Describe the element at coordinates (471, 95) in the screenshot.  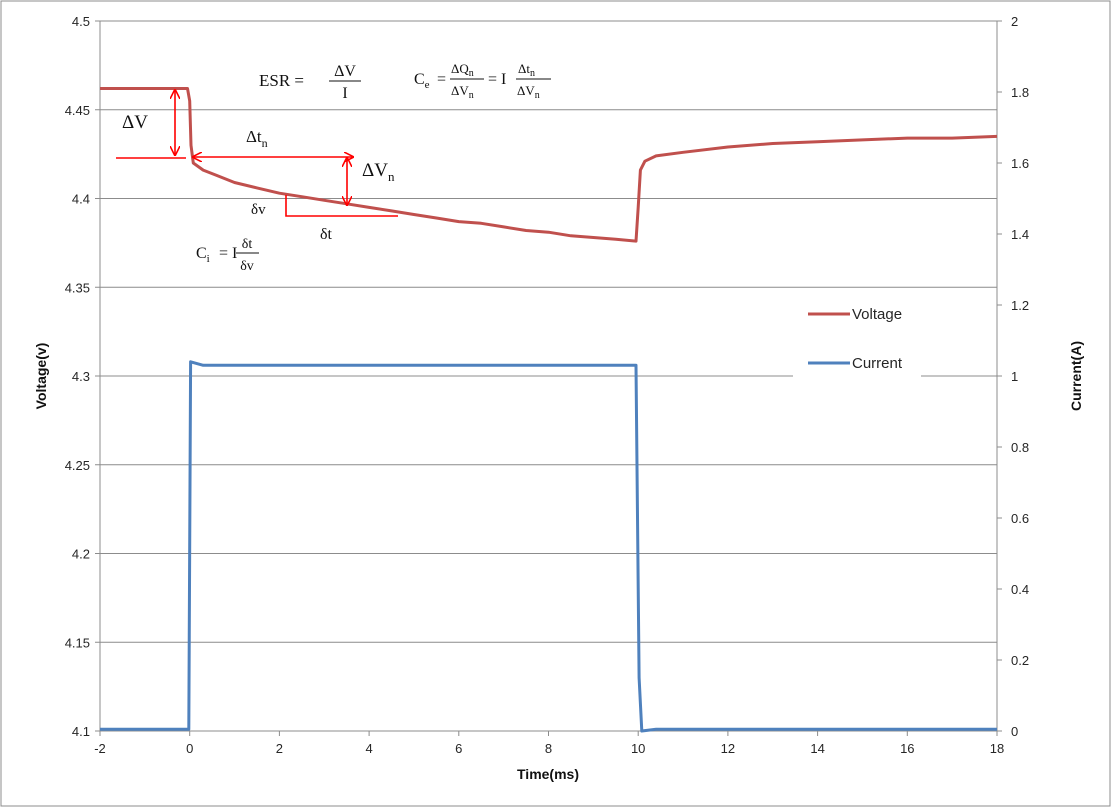
I see `formula-ce-den1-sub: n` at that location.